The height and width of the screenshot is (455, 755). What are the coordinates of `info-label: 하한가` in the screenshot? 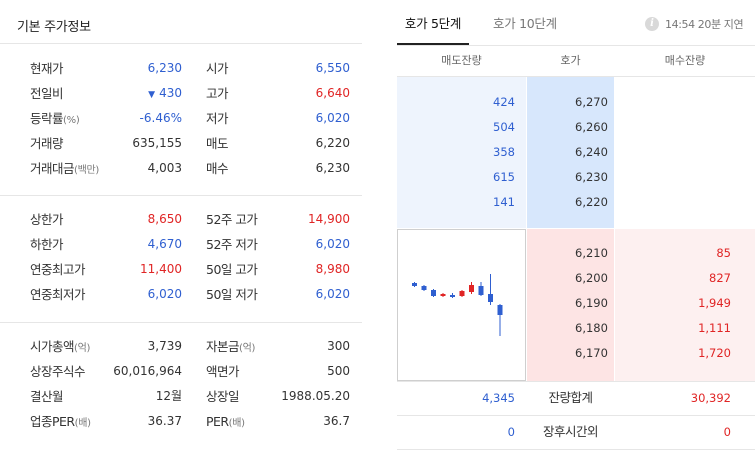 It's located at (47, 244).